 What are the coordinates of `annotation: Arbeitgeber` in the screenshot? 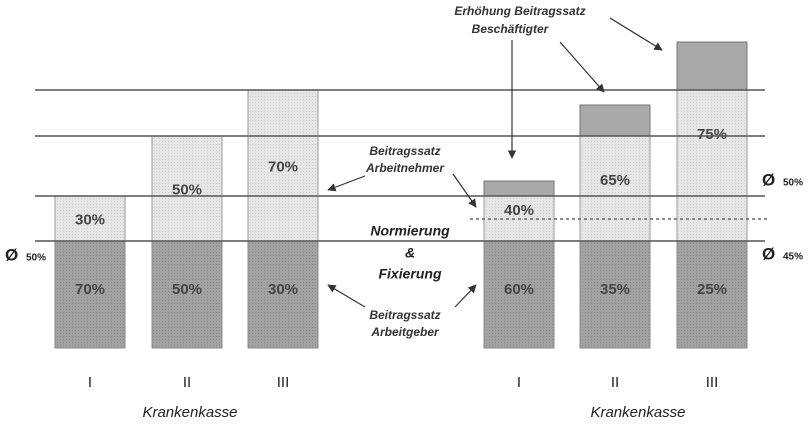 It's located at (405, 332).